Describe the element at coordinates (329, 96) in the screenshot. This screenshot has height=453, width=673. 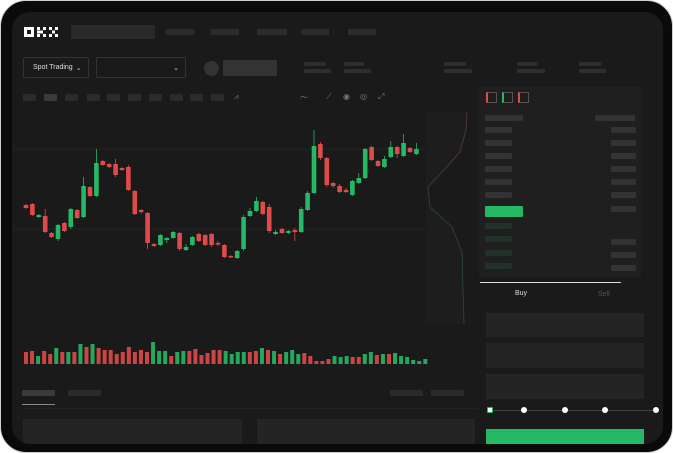
I see `pencil-icon: ⟋` at that location.